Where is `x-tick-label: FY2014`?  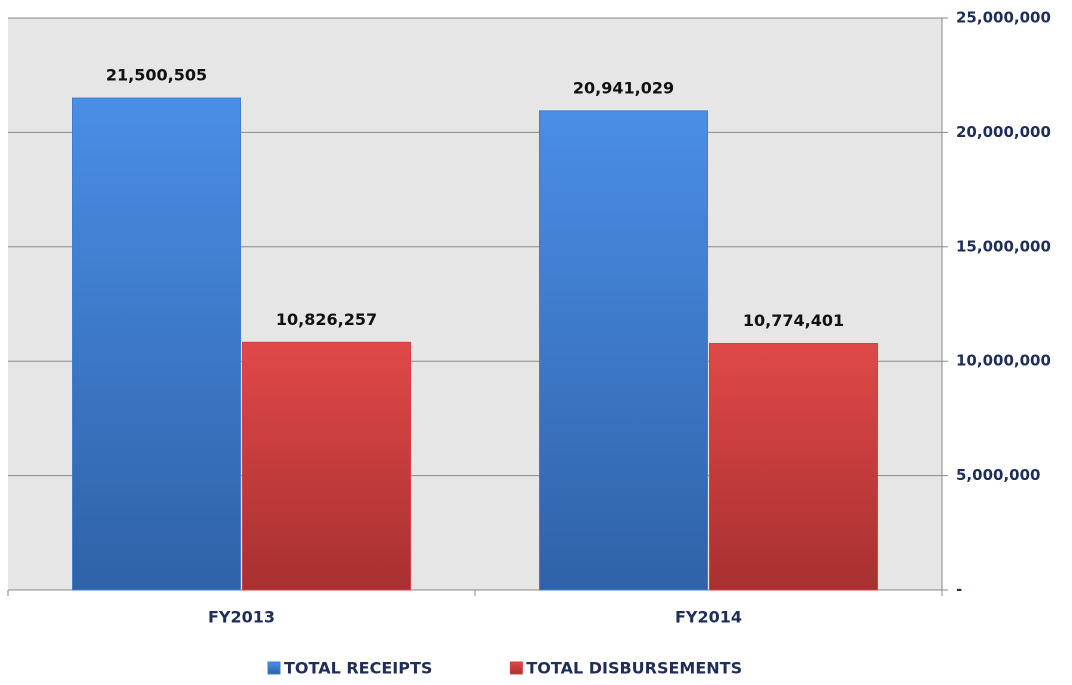
x-tick-label: FY2014 is located at coordinates (708, 617).